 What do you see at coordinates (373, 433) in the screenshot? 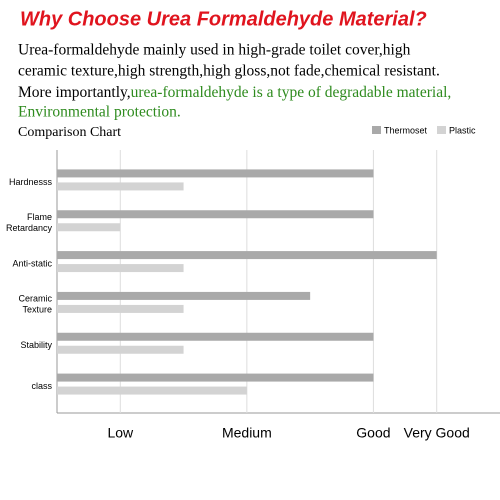
I see `x-tick-label: Good` at bounding box center [373, 433].